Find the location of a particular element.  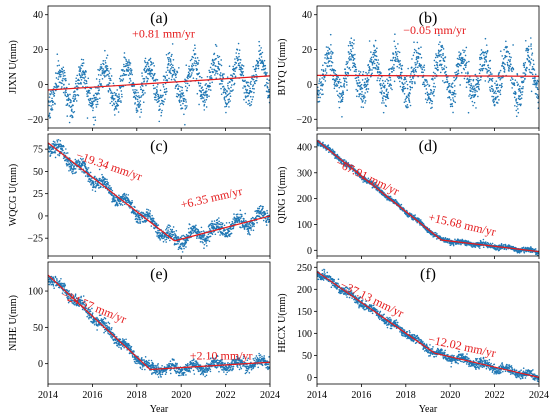

y-tick-label: 25 is located at coordinates (38, 194).